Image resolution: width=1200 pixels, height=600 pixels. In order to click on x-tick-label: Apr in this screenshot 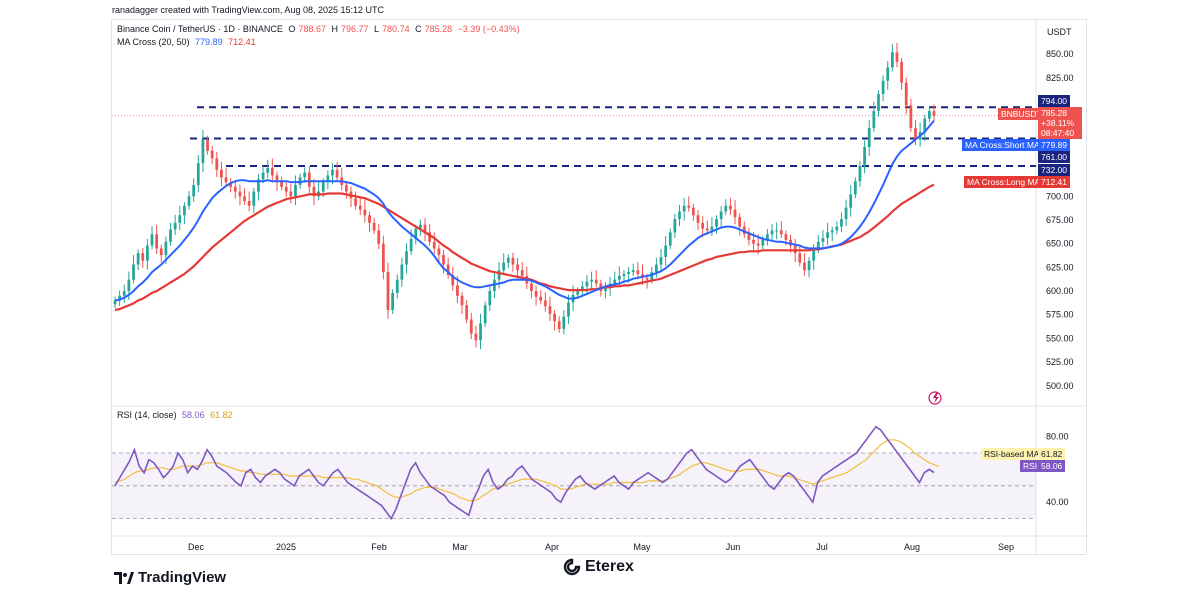, I will do `click(552, 547)`.